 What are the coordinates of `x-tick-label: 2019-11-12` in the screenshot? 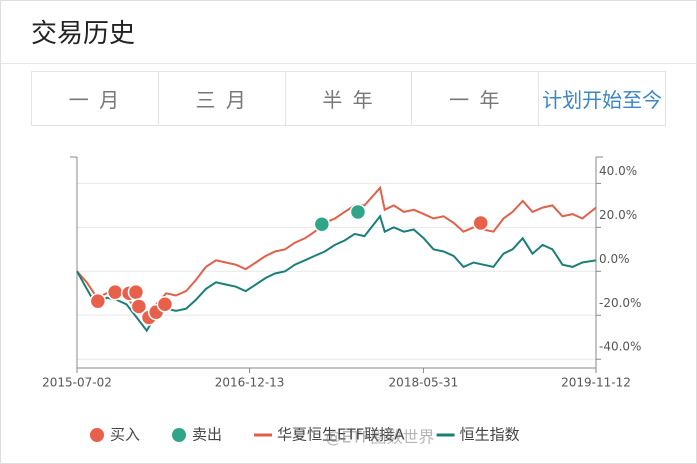 It's located at (596, 383).